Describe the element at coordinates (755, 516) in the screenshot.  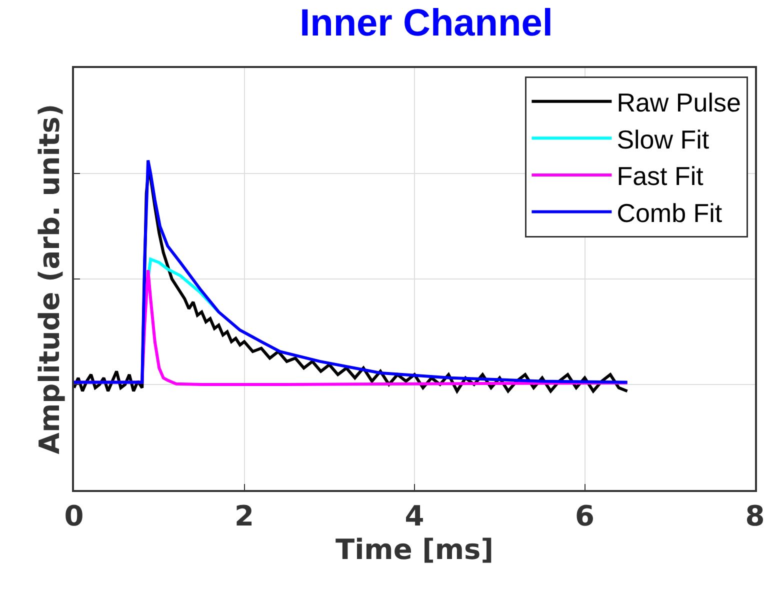
I see `x-tick-label: 8` at that location.